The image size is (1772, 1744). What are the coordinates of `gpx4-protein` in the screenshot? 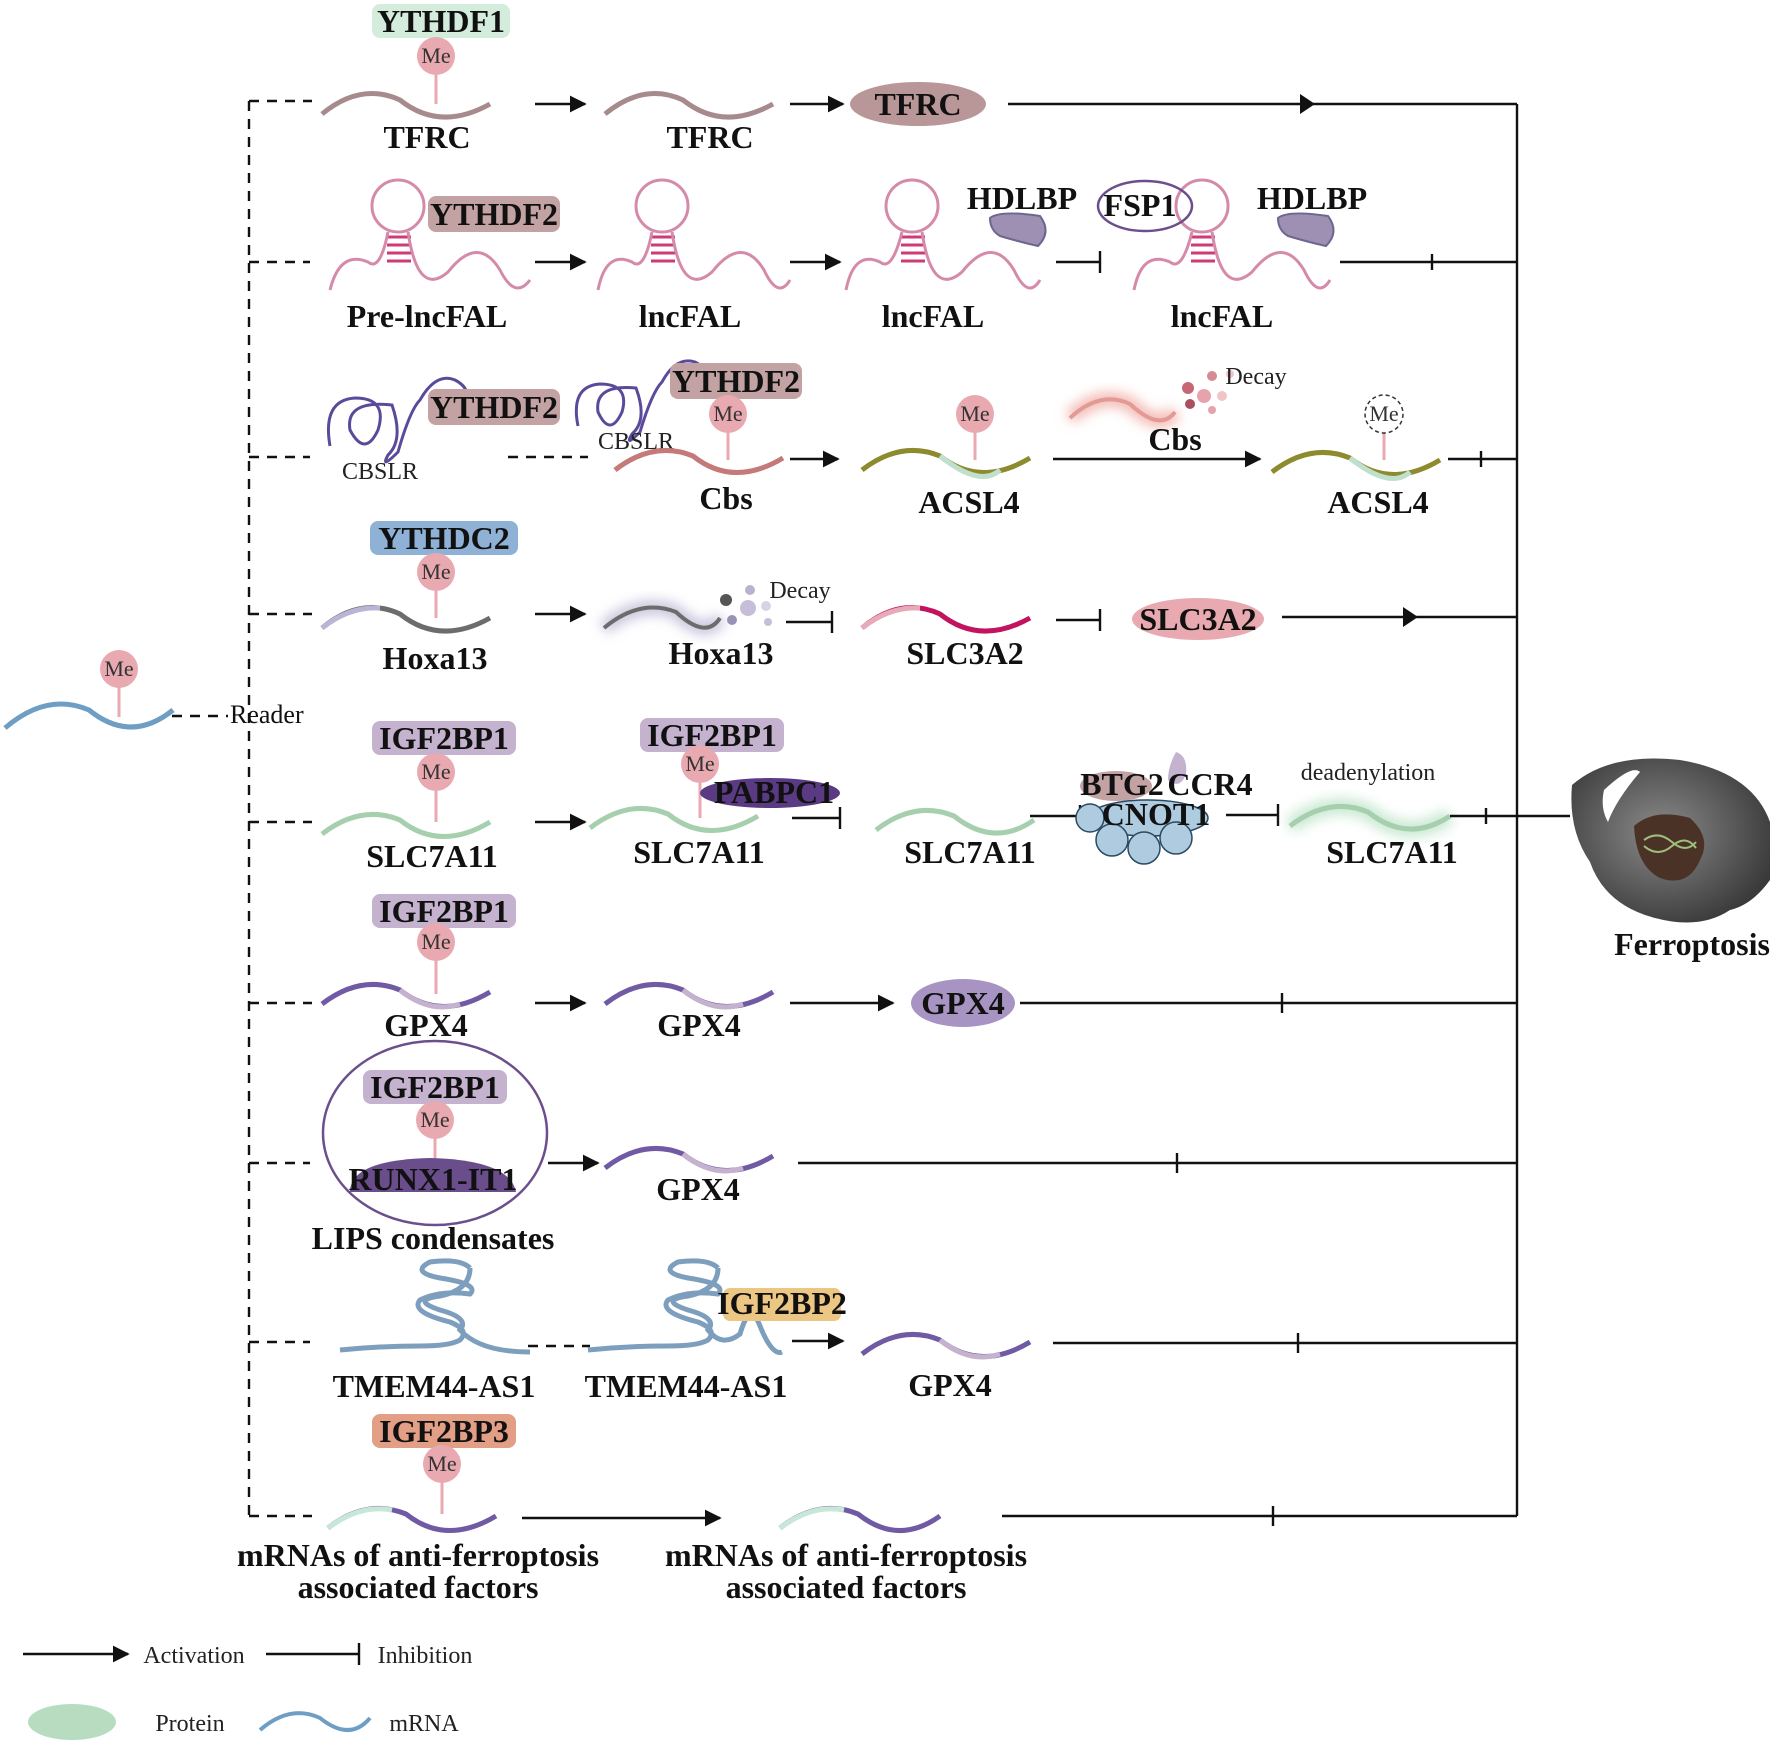 It's located at (963, 1003).